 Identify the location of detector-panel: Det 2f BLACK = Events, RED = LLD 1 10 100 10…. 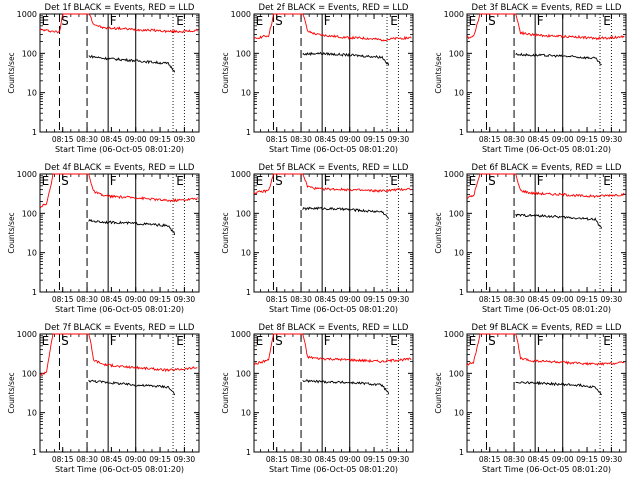
(317, 78).